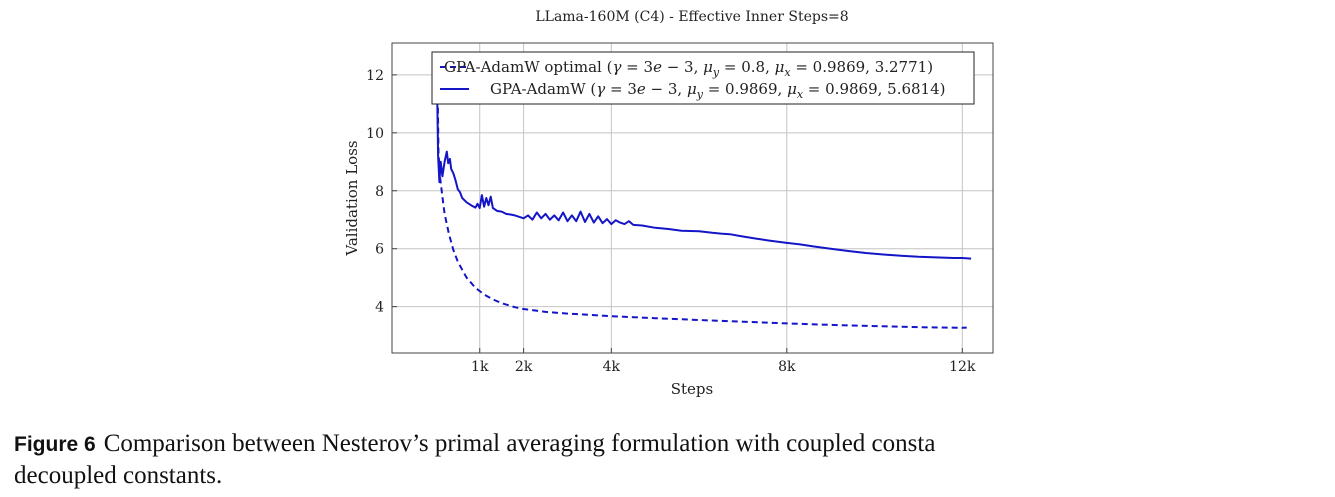 This screenshot has width=1335, height=497. What do you see at coordinates (379, 308) in the screenshot?
I see `y-tick-label: 4` at bounding box center [379, 308].